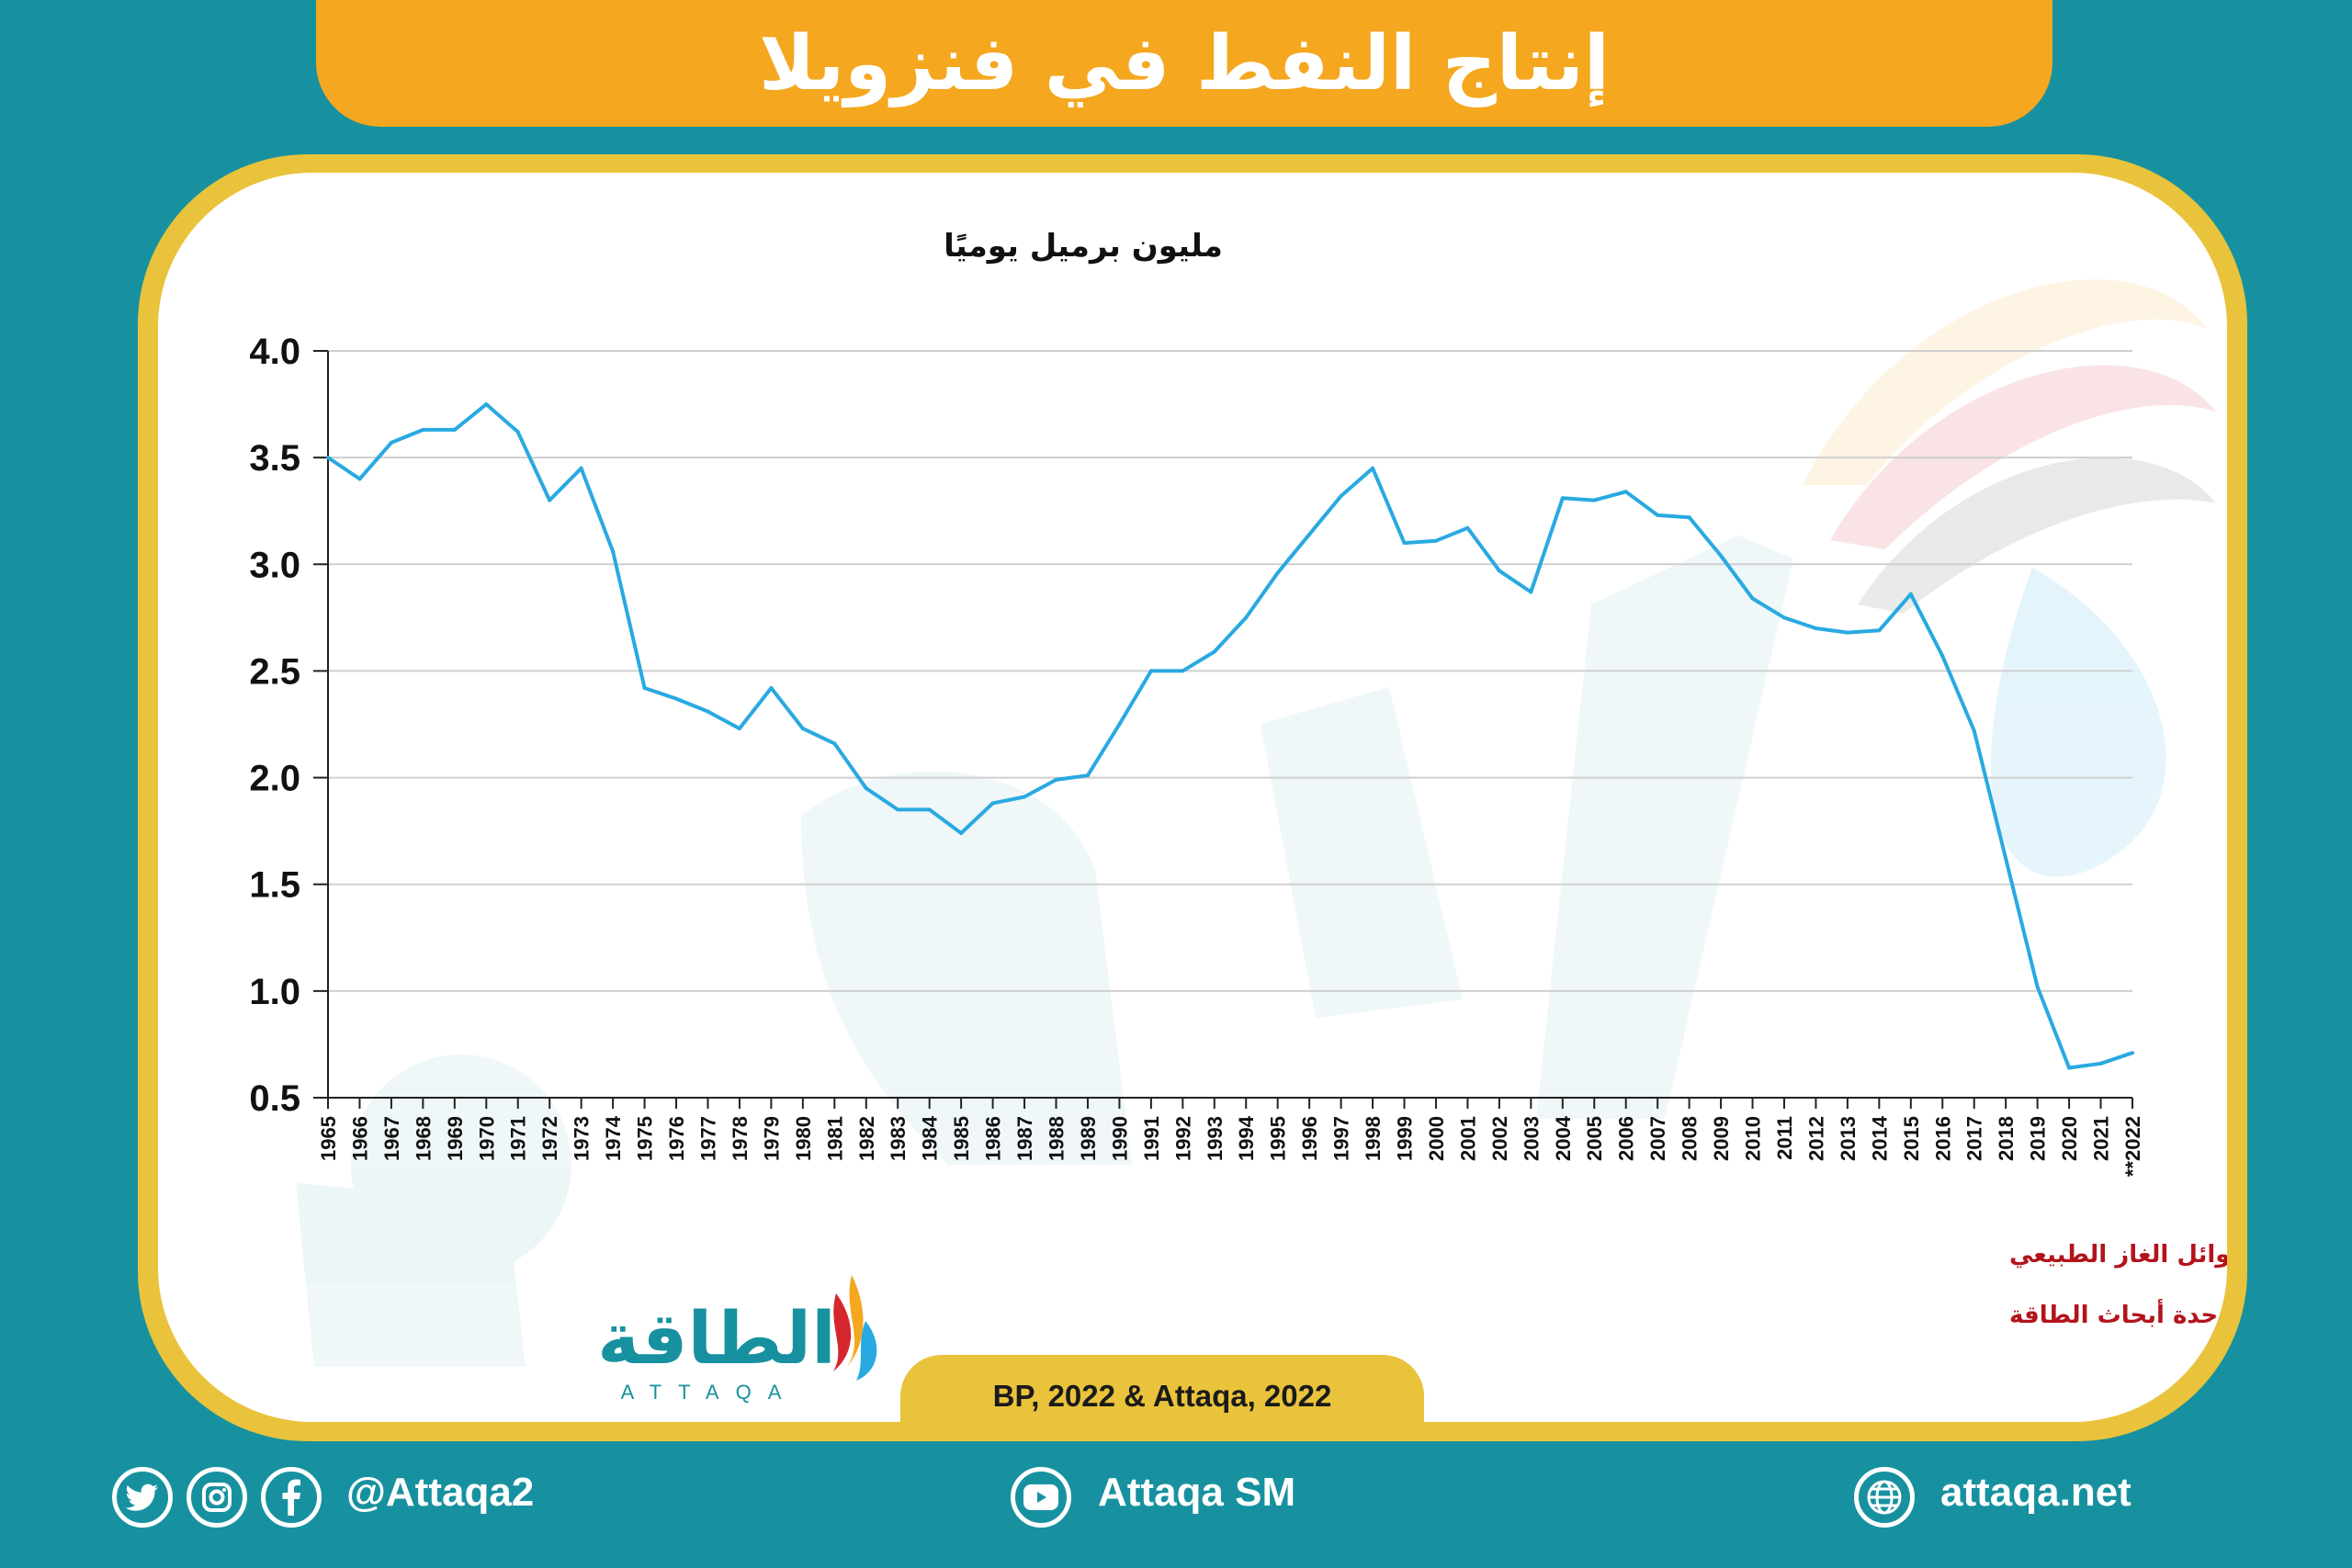 Image resolution: width=2352 pixels, height=1568 pixels. Describe the element at coordinates (1467, 1138) in the screenshot. I see `x-tick-label: 2001` at that location.